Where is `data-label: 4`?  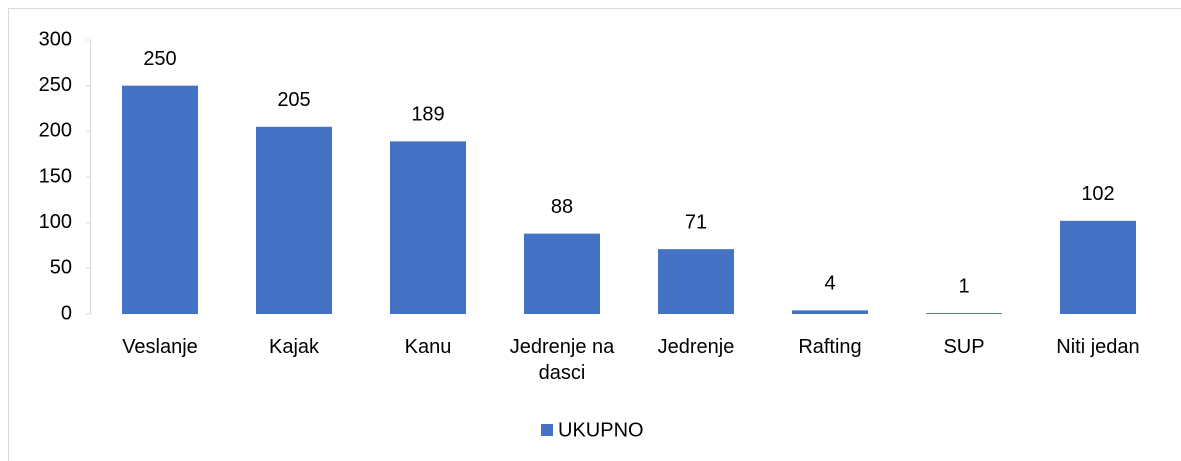
data-label: 4 is located at coordinates (829, 284).